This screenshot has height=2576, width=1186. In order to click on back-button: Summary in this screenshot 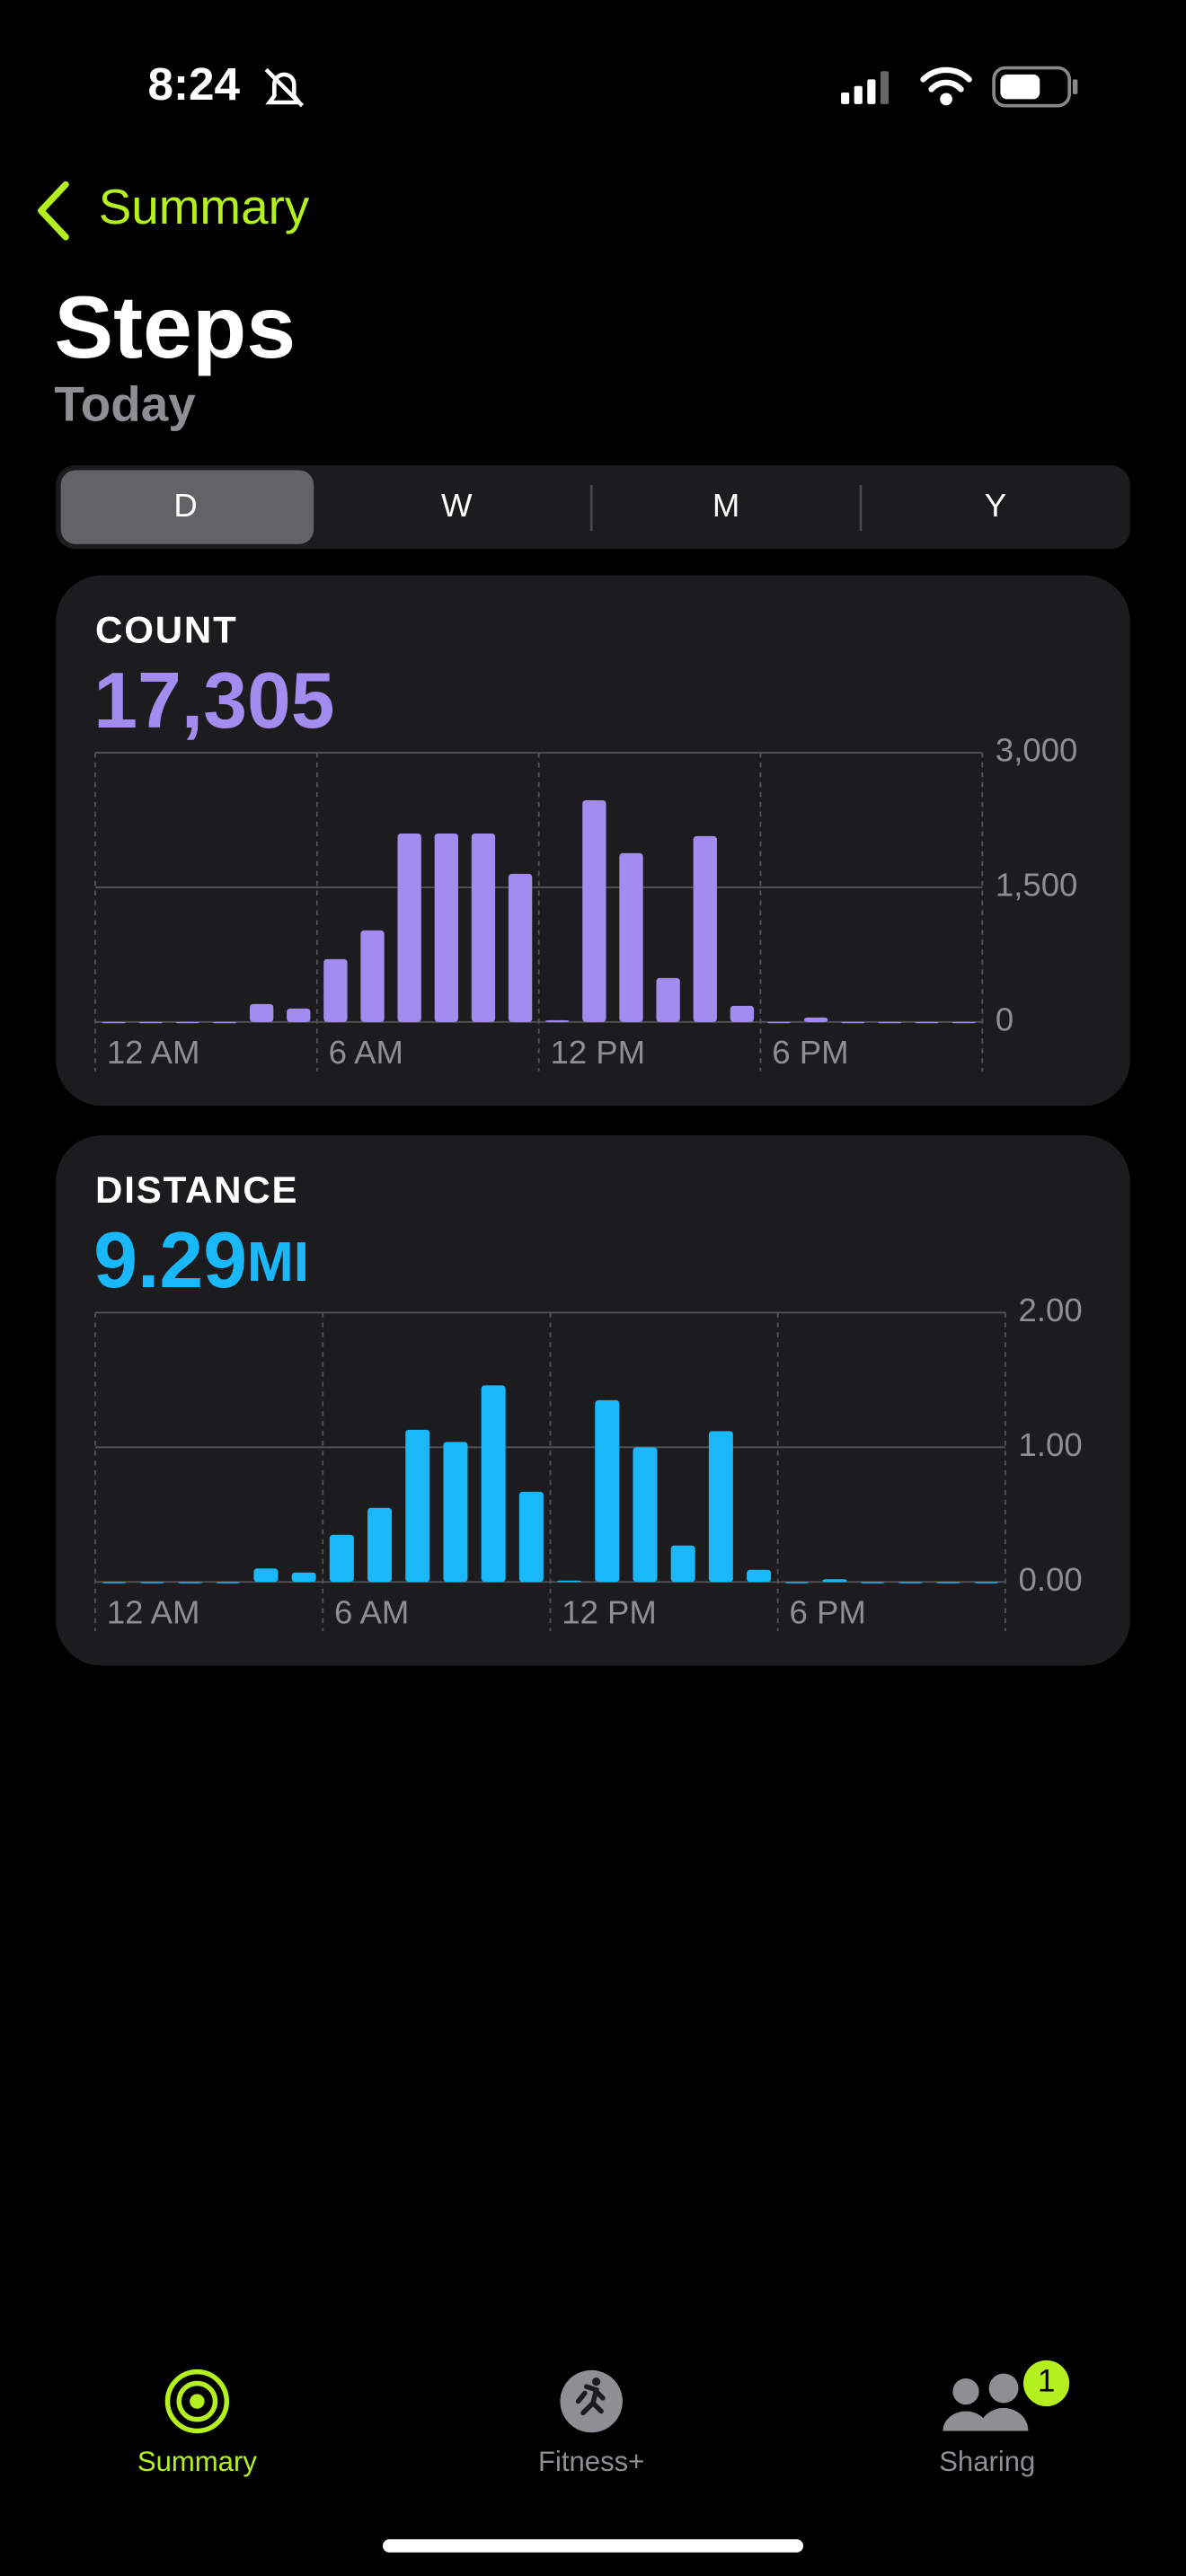, I will do `click(174, 210)`.